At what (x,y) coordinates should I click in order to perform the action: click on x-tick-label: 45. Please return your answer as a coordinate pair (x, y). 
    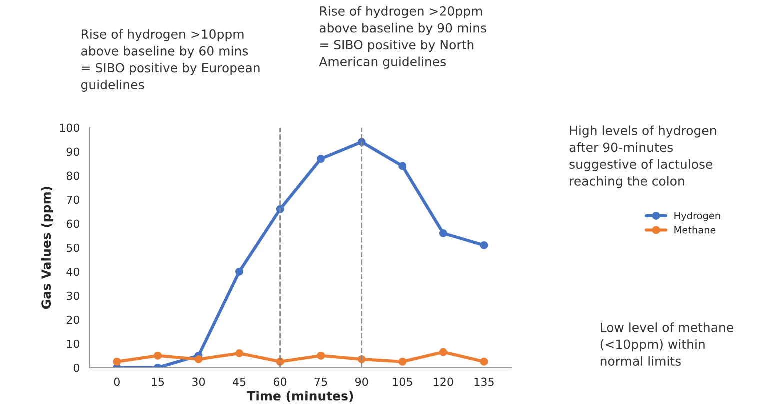
    Looking at the image, I should click on (239, 382).